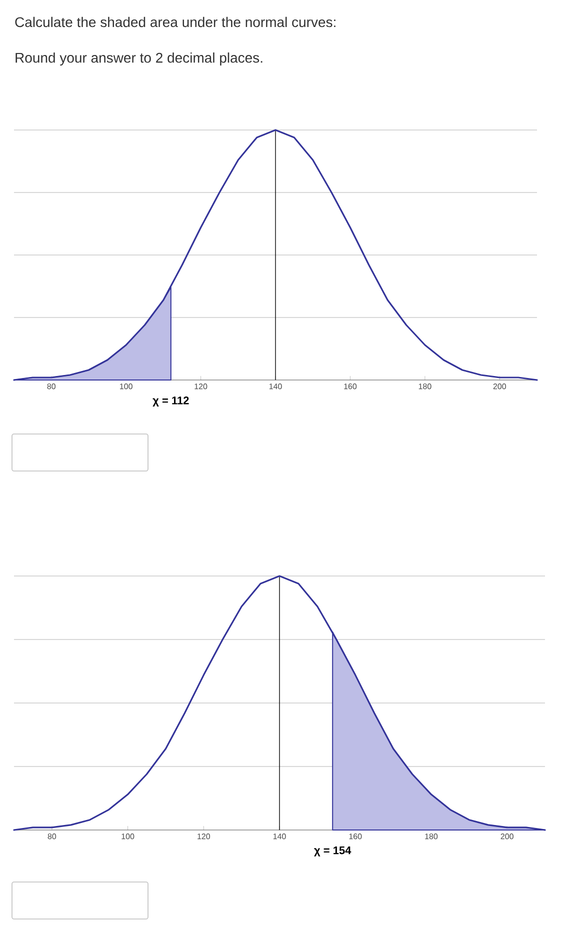  I want to click on chart-title: Calculate the shaded area under the normal curves:, so click(175, 22).